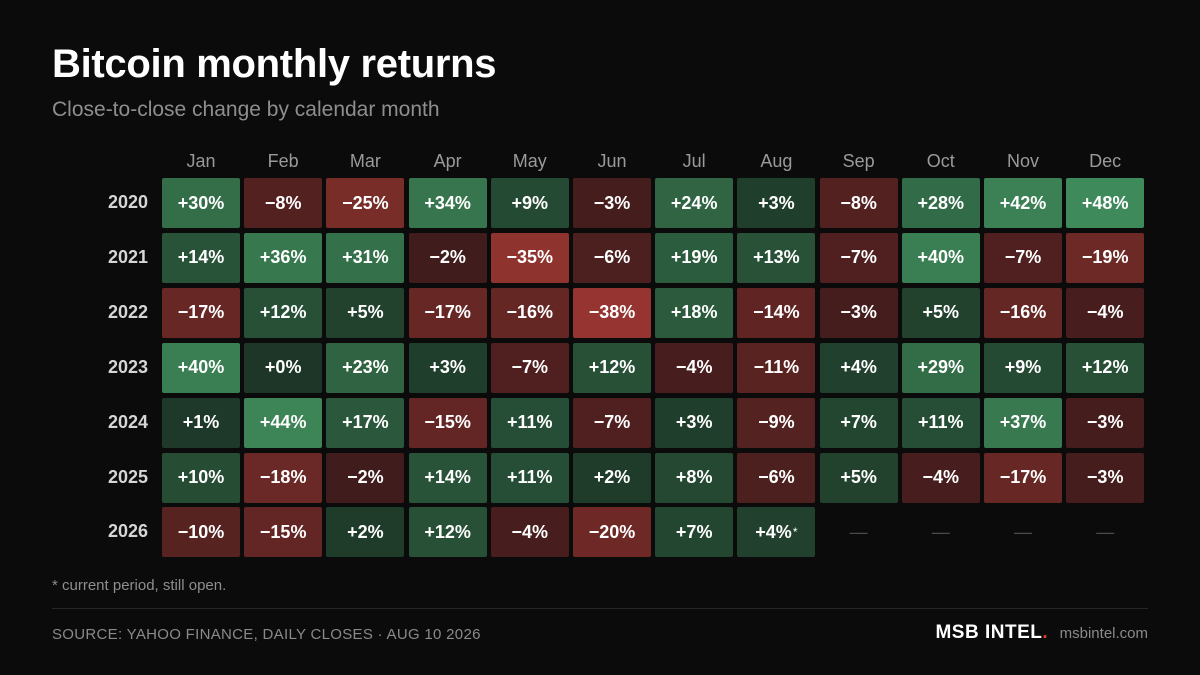  What do you see at coordinates (612, 257) in the screenshot?
I see `heatmap-cell-2021-jun: −6%` at bounding box center [612, 257].